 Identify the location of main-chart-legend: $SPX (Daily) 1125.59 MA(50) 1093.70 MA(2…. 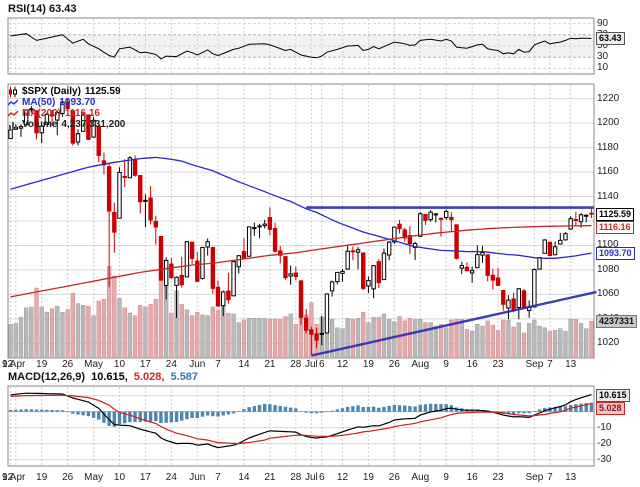
(66, 108).